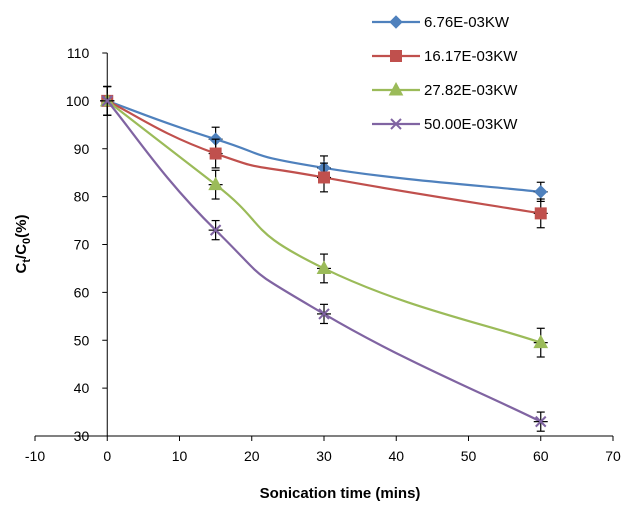 The image size is (634, 508). I want to click on series-line, so click(323, 146).